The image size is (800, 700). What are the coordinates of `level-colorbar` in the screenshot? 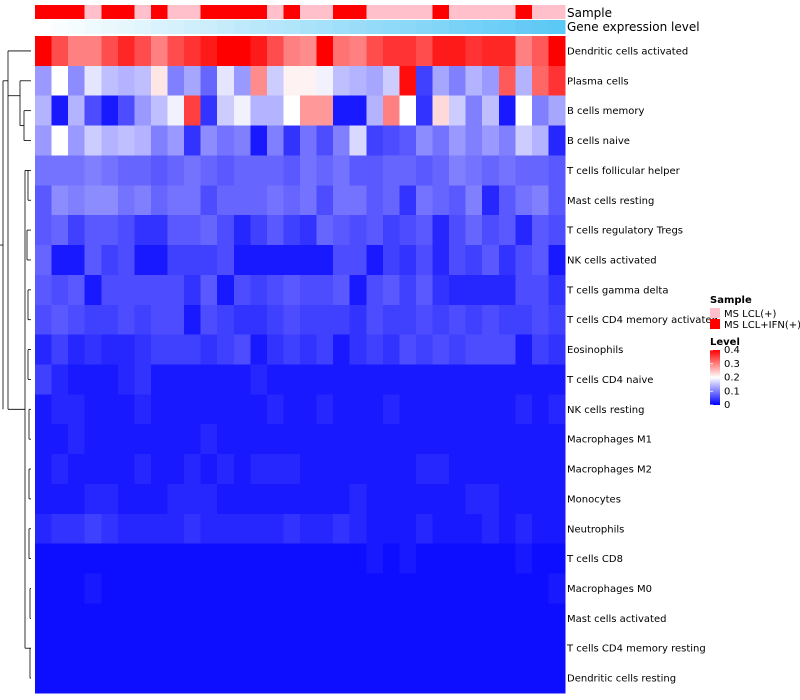 It's located at (715, 377).